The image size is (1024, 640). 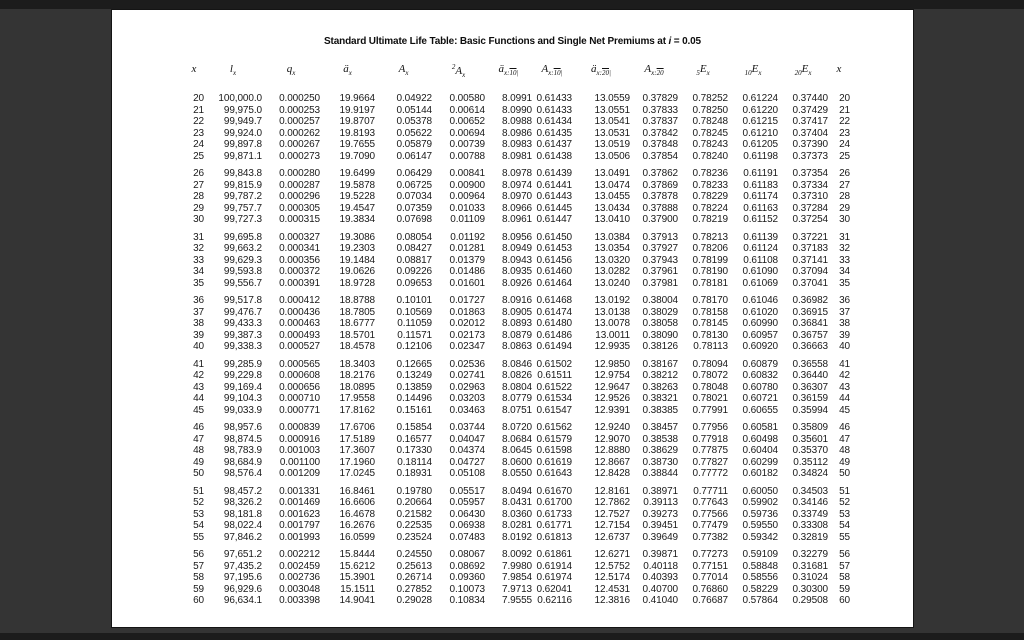 What do you see at coordinates (844, 300) in the screenshot?
I see `cell-x2: 36` at bounding box center [844, 300].